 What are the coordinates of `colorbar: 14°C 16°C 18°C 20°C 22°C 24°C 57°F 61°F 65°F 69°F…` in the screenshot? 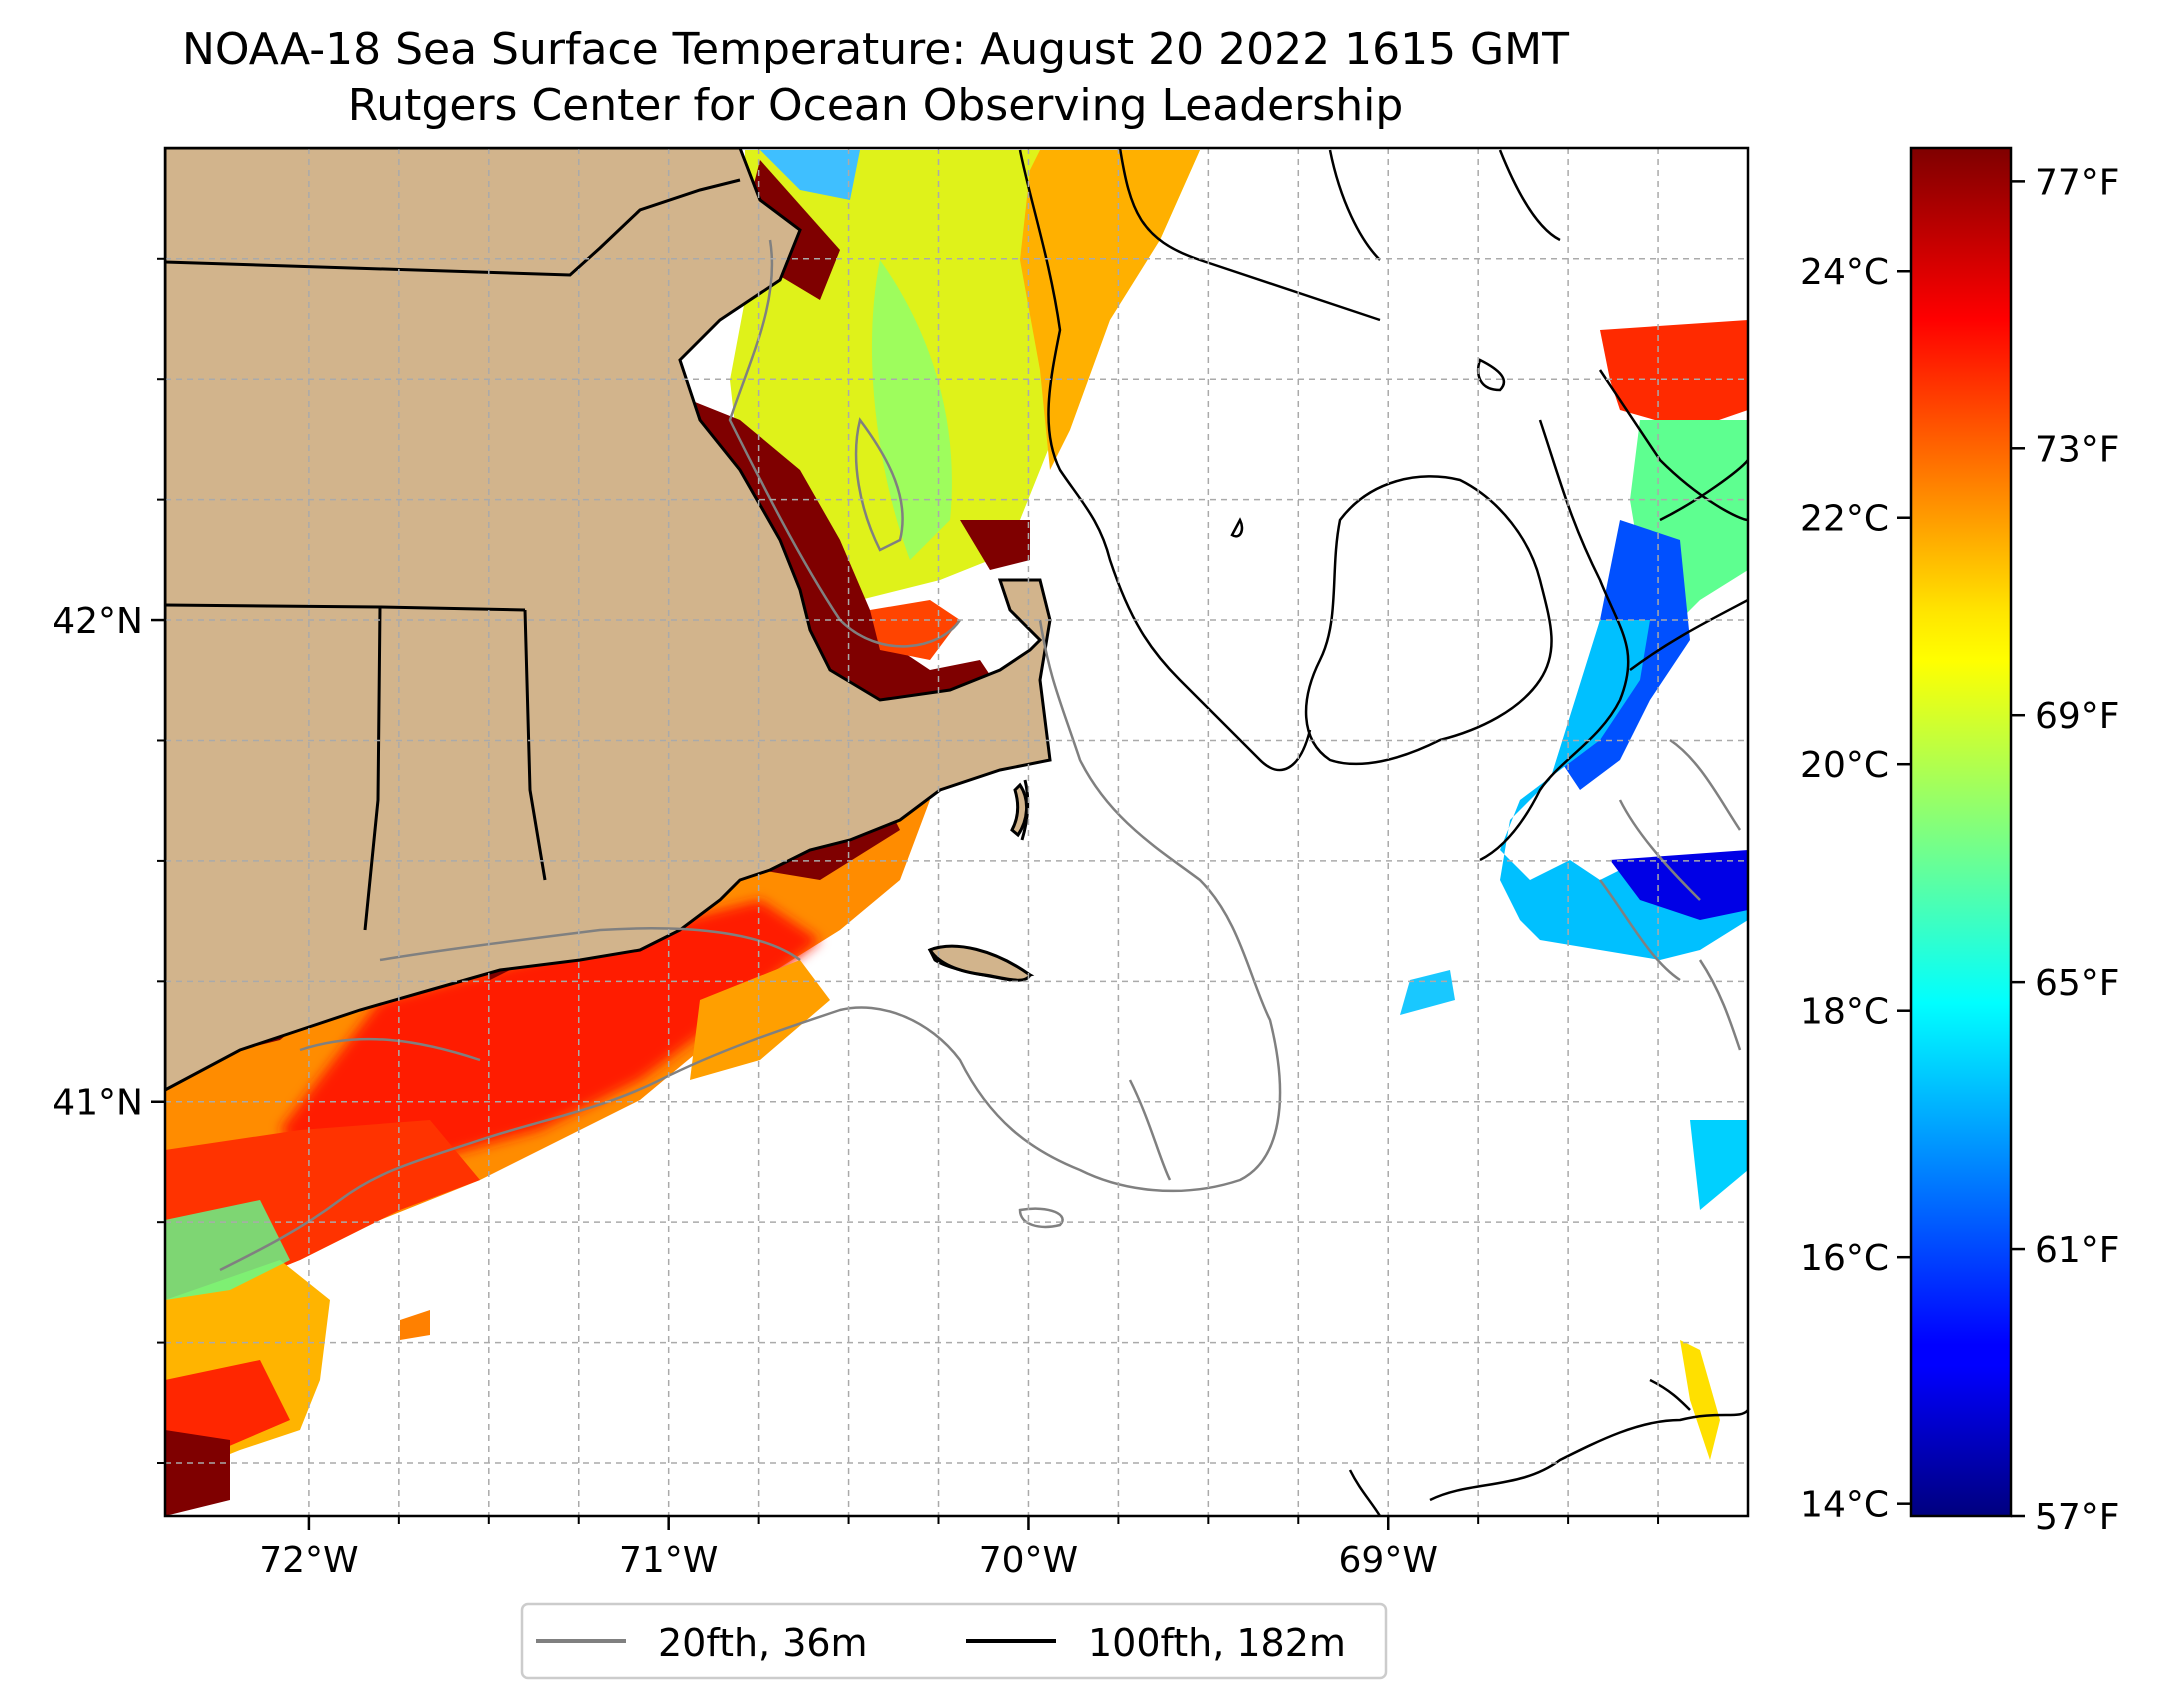 It's located at (1960, 842).